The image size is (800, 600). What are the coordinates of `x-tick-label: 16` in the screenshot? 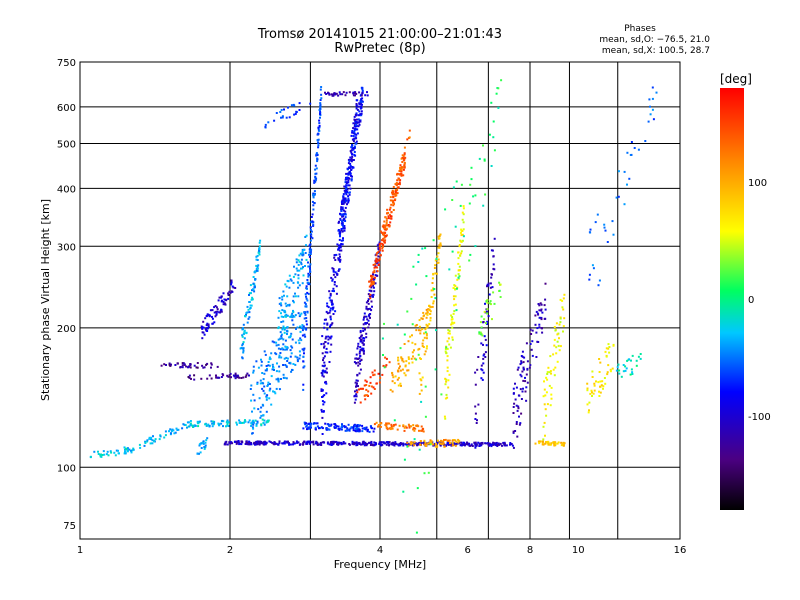 It's located at (680, 550).